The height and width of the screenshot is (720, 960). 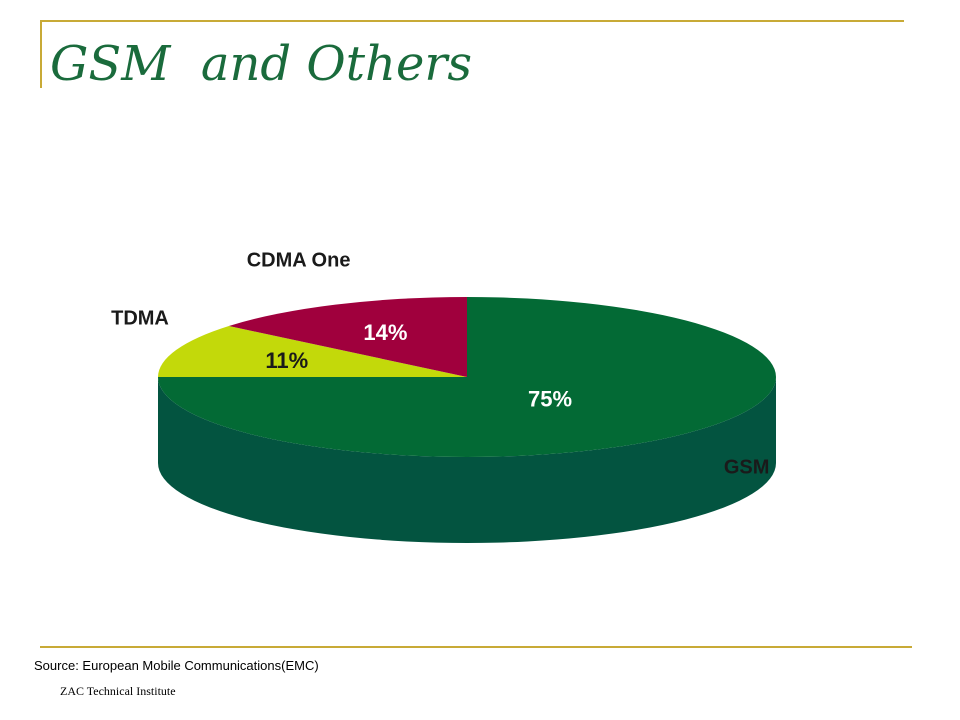 What do you see at coordinates (312, 351) in the screenshot?
I see `pie-slice-tdma` at bounding box center [312, 351].